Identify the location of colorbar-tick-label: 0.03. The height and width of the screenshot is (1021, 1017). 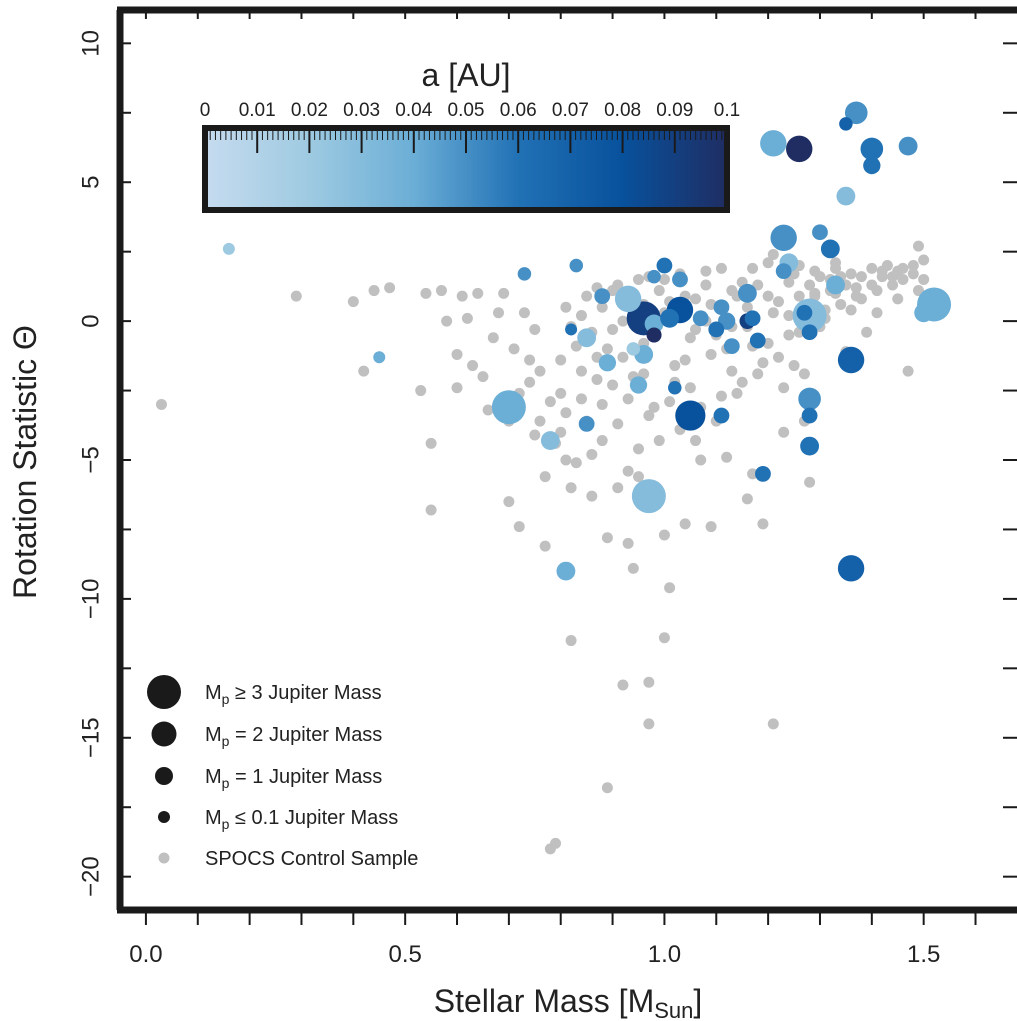
(361, 110).